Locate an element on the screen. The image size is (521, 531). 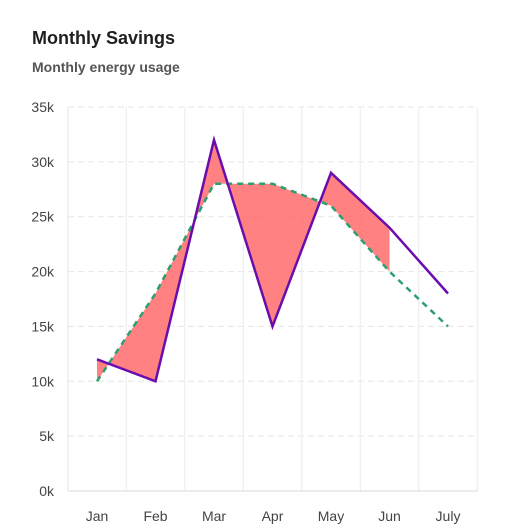
chart-title: Monthly Savings is located at coordinates (104, 38).